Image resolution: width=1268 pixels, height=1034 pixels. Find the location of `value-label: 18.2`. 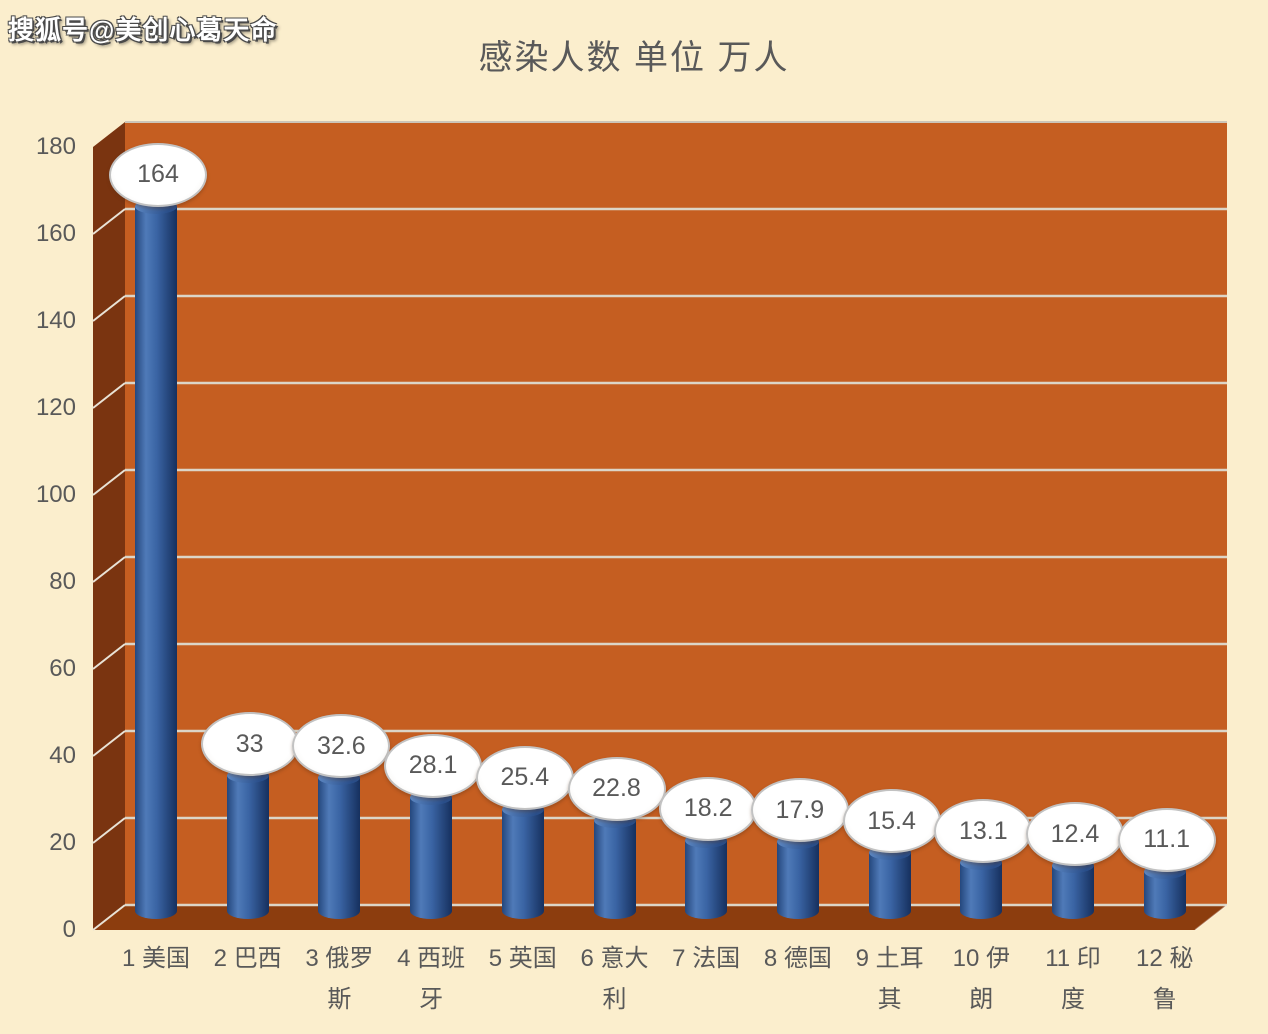

value-label: 18.2 is located at coordinates (708, 808).